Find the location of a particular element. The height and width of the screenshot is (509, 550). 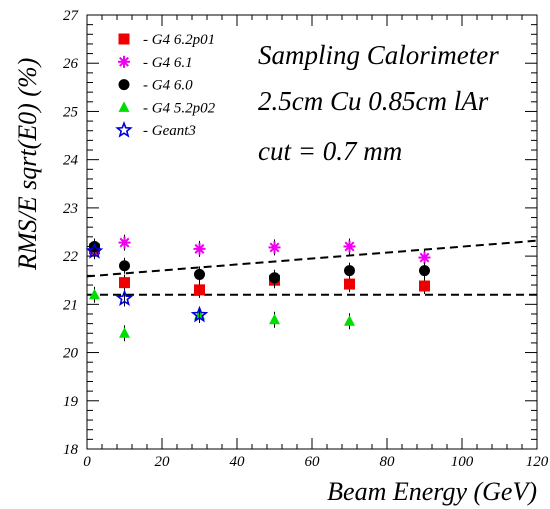

legend-label: - G4 6.2p01 is located at coordinates (179, 40).